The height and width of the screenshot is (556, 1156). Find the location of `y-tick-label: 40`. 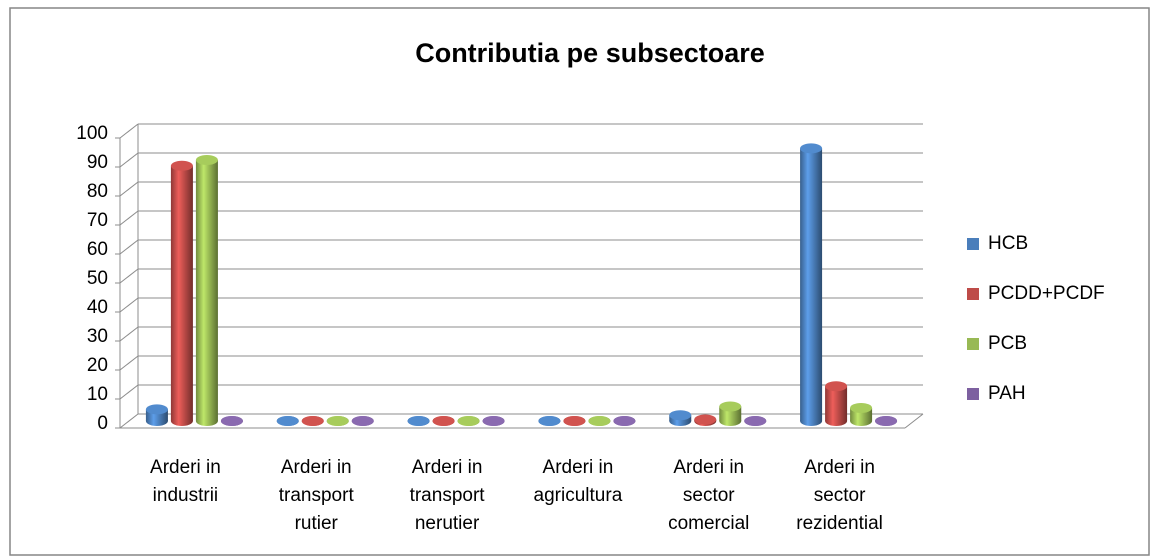

y-tick-label: 40 is located at coordinates (97, 307).